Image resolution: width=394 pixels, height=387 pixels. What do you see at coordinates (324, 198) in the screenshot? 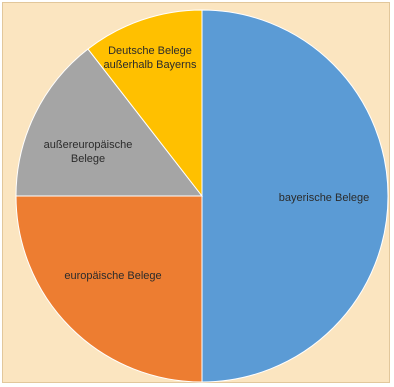
I see `slice-label-0: bayerische Belege` at bounding box center [324, 198].